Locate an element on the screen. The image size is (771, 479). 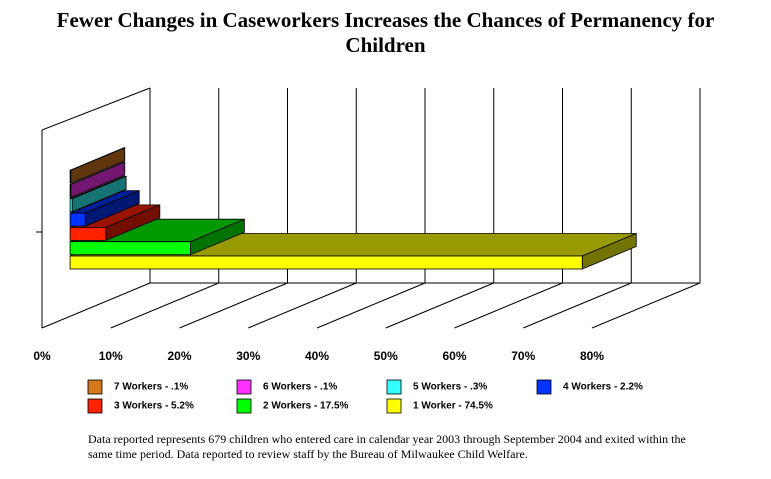
legend-label: 4 Workers - 2.2% is located at coordinates (603, 387).